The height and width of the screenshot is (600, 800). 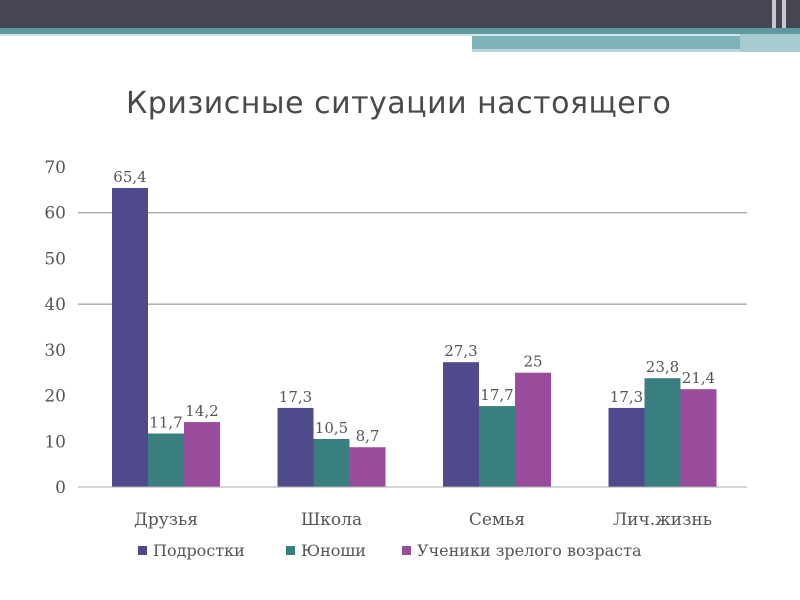 I want to click on y-tick-label: 20, so click(x=55, y=397).